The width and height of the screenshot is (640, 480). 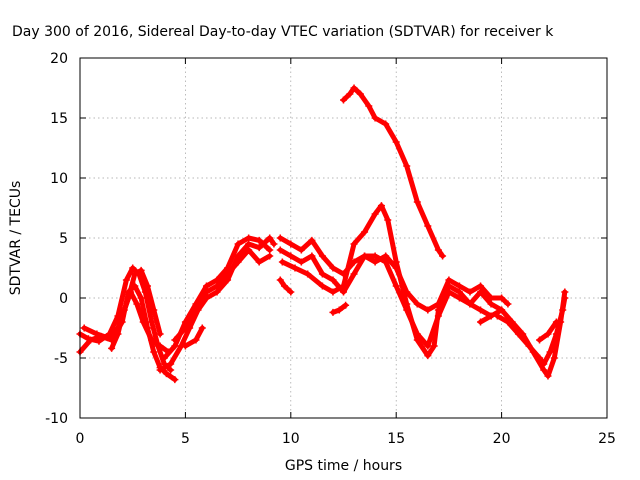 What do you see at coordinates (63, 239) in the screenshot?
I see `y-tick-label: 5` at bounding box center [63, 239].